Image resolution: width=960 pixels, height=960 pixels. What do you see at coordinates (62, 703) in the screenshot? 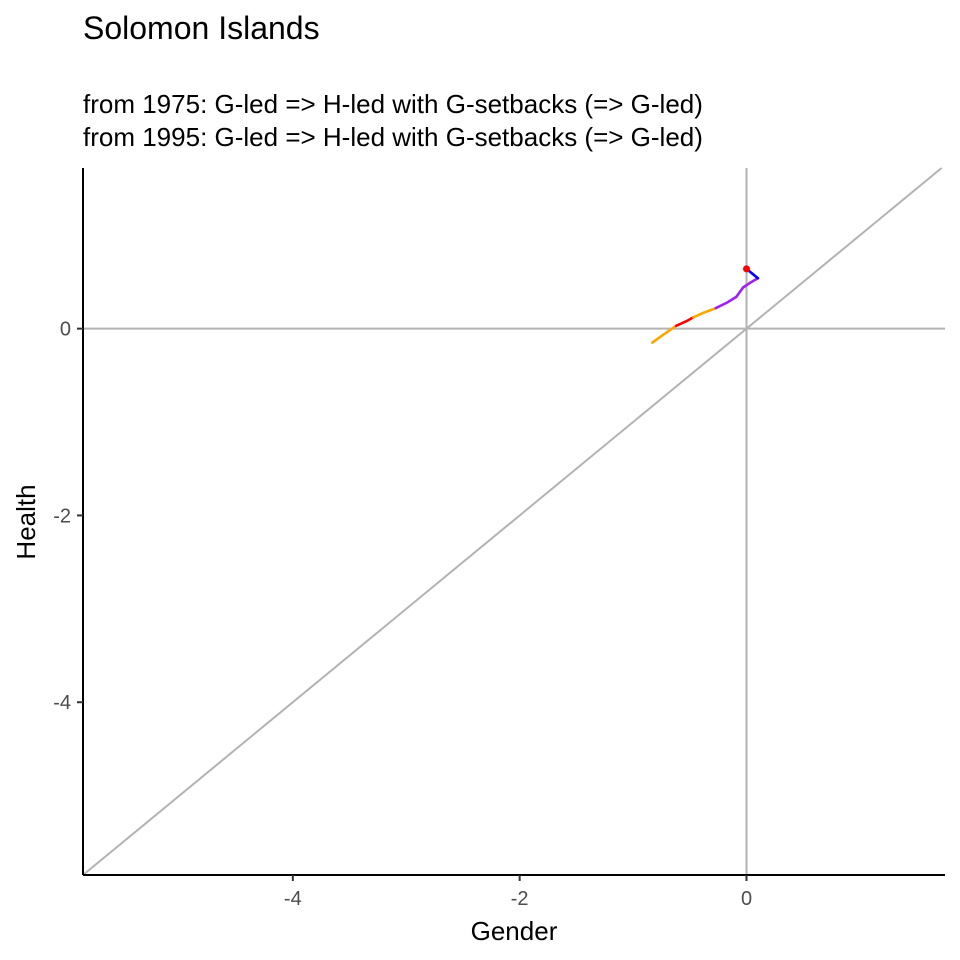
I see `y-tick-label: -4` at bounding box center [62, 703].